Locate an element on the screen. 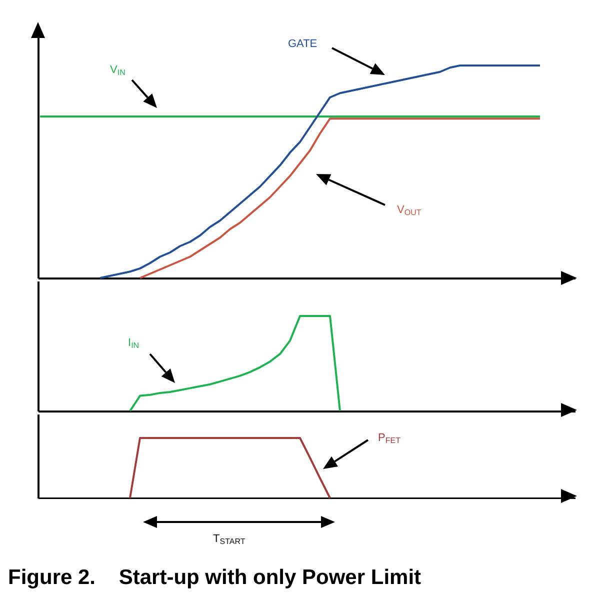  text: P$_{FET}$ is located at coordinates (389, 438).